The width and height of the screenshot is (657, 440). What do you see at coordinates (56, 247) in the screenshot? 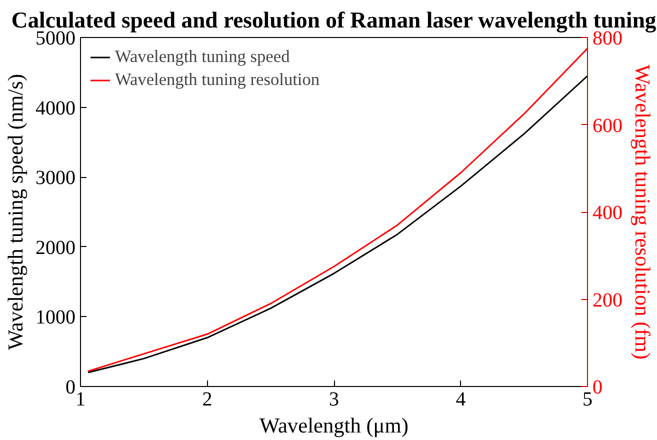
I see `y-tick-label: 2000` at bounding box center [56, 247].